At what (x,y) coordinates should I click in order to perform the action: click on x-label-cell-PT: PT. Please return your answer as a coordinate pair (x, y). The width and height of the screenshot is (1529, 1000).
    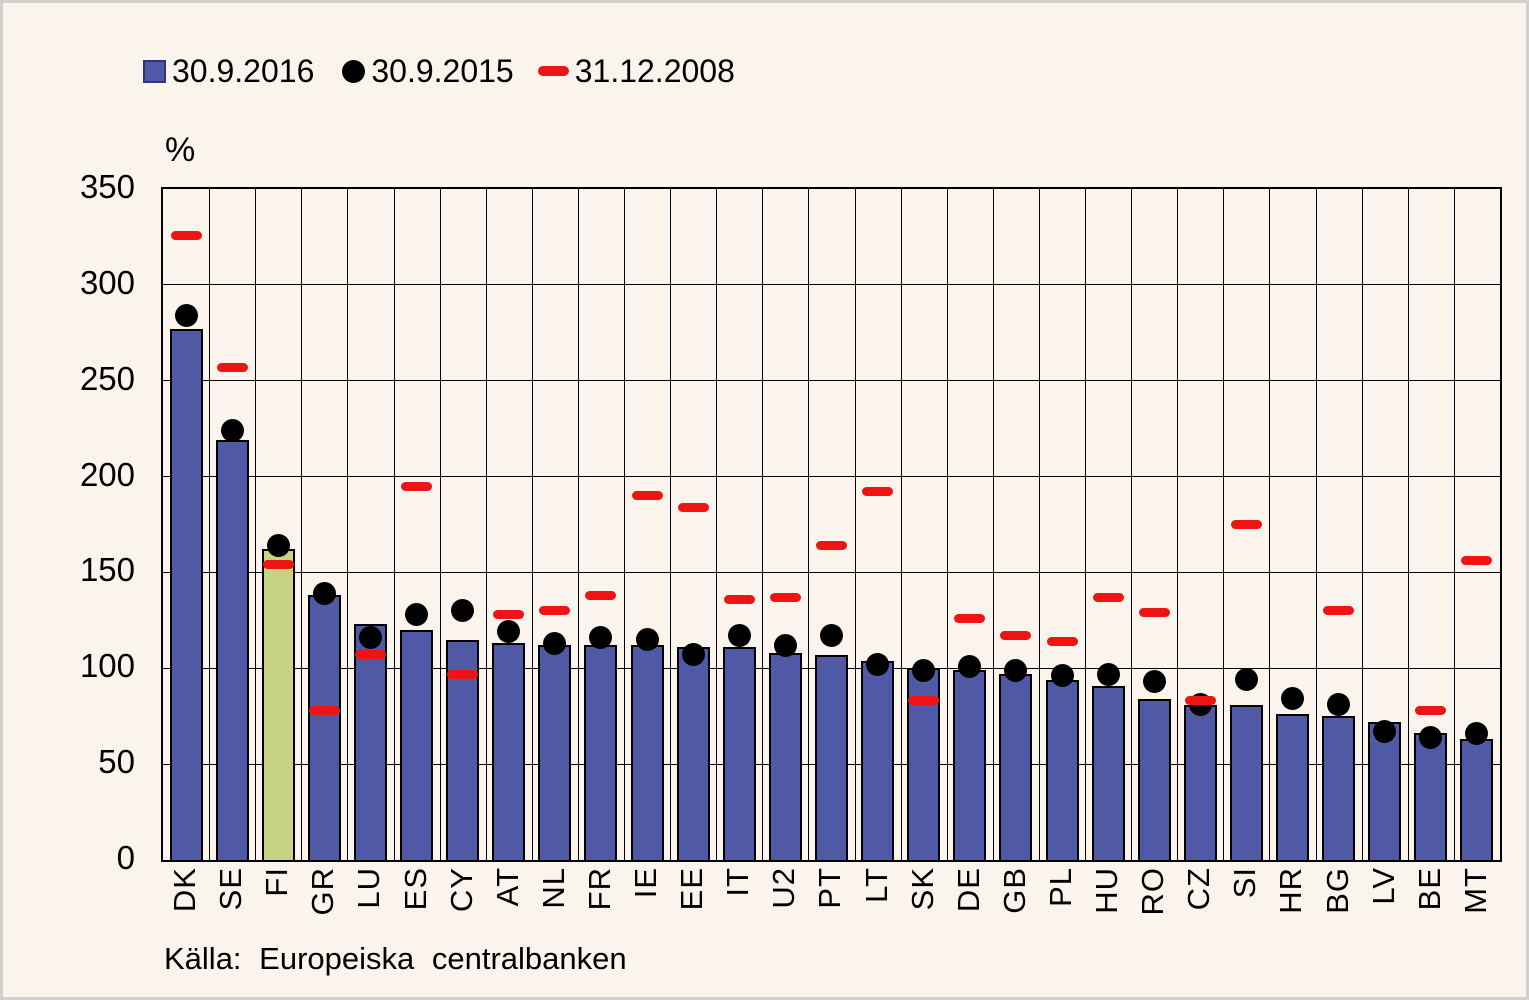
    Looking at the image, I should click on (829, 907).